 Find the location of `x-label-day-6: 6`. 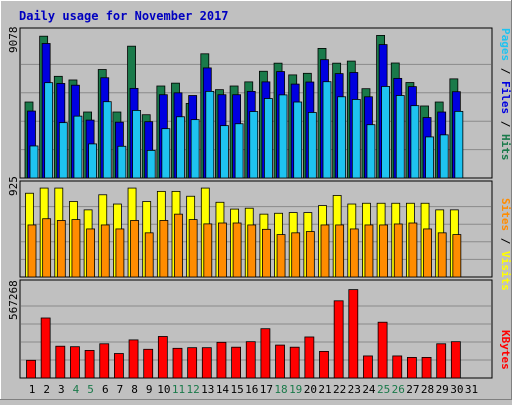

x-label-day-6: 6 is located at coordinates (105, 389).